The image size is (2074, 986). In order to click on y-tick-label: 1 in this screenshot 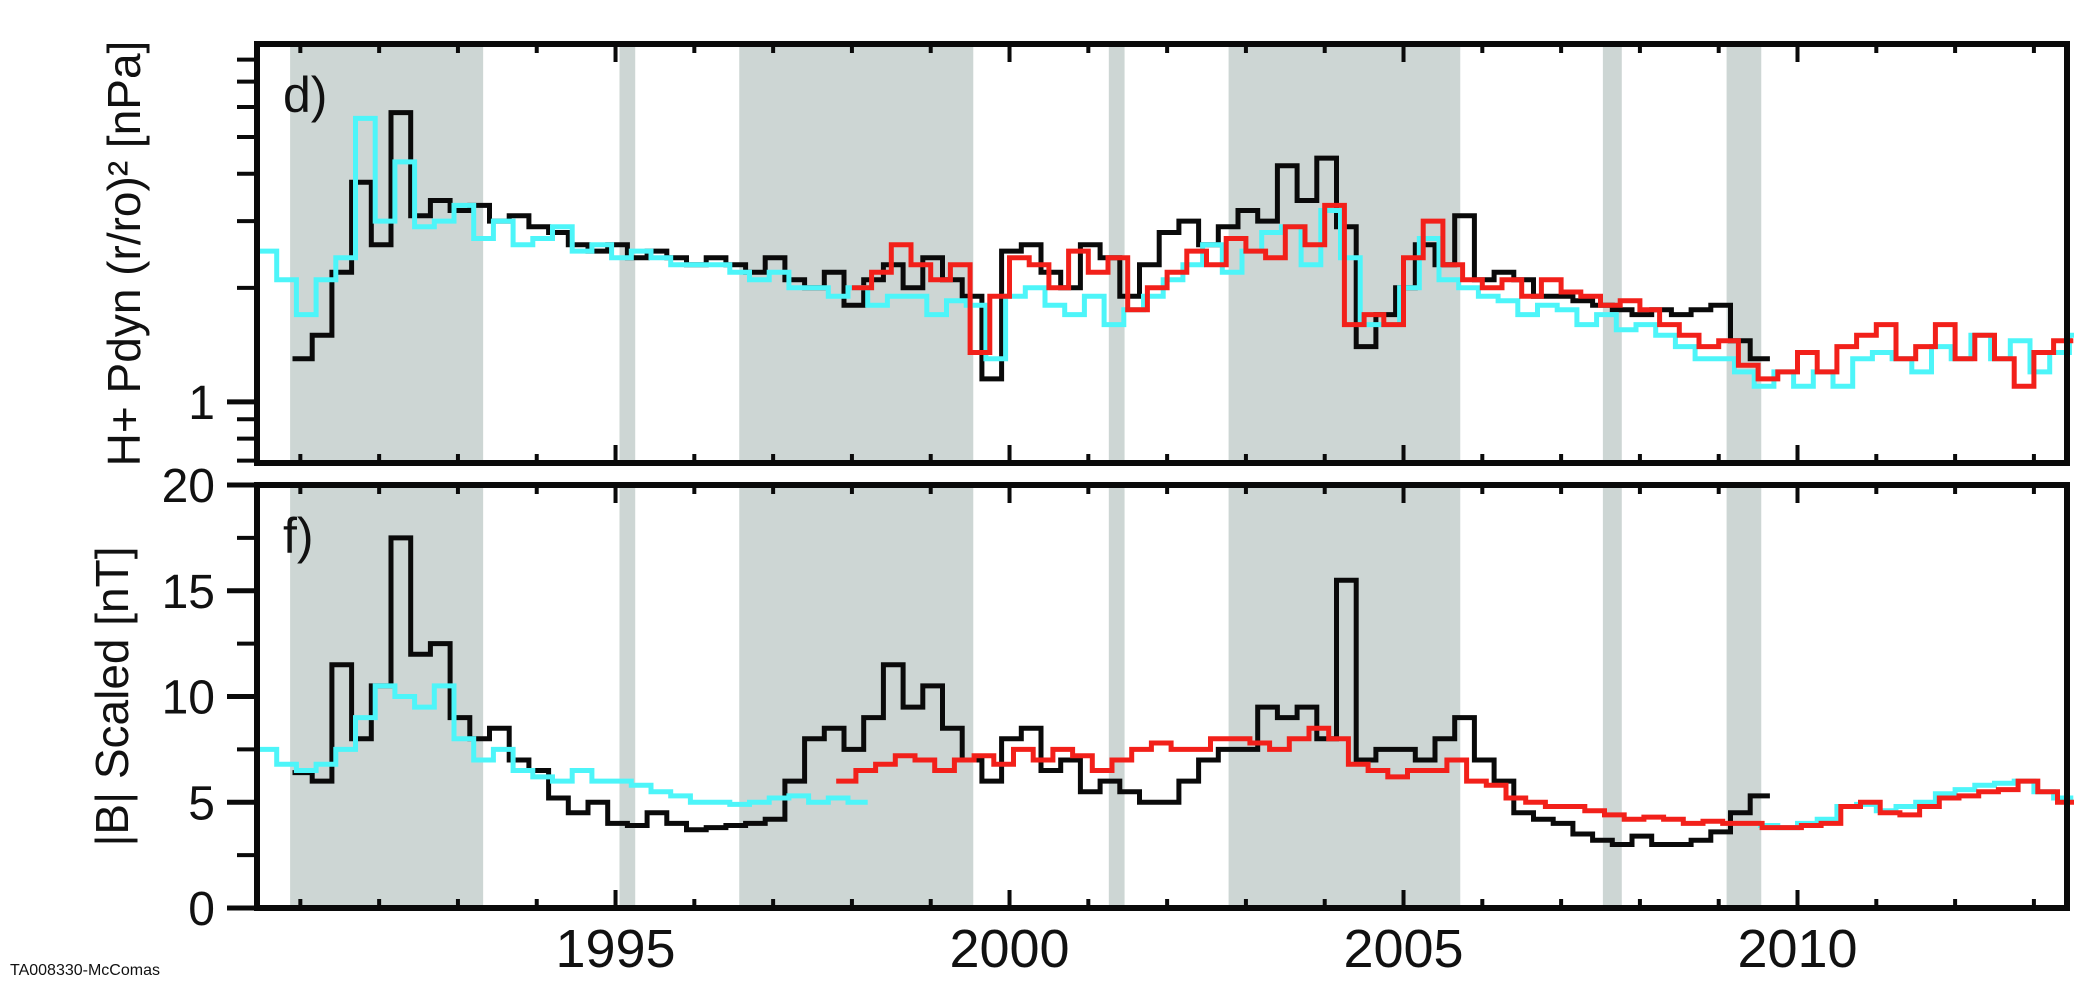, I will do `click(201, 403)`.